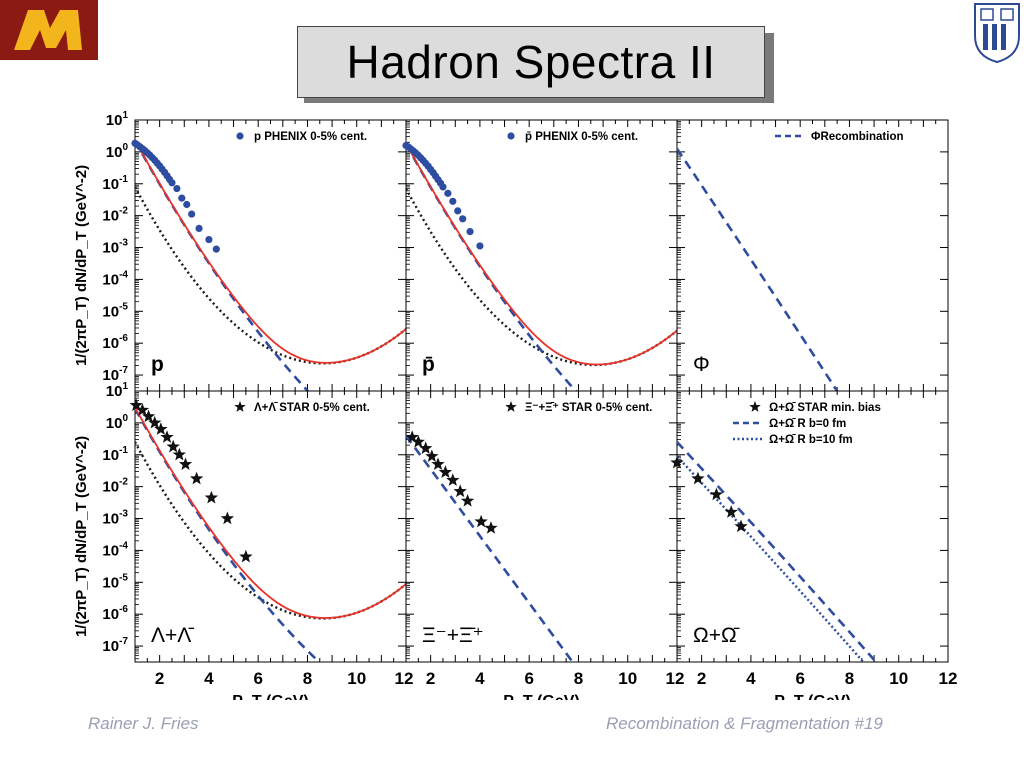 Image resolution: width=1024 pixels, height=768 pixels. Describe the element at coordinates (428, 364) in the screenshot. I see `panel-label: p̄` at that location.